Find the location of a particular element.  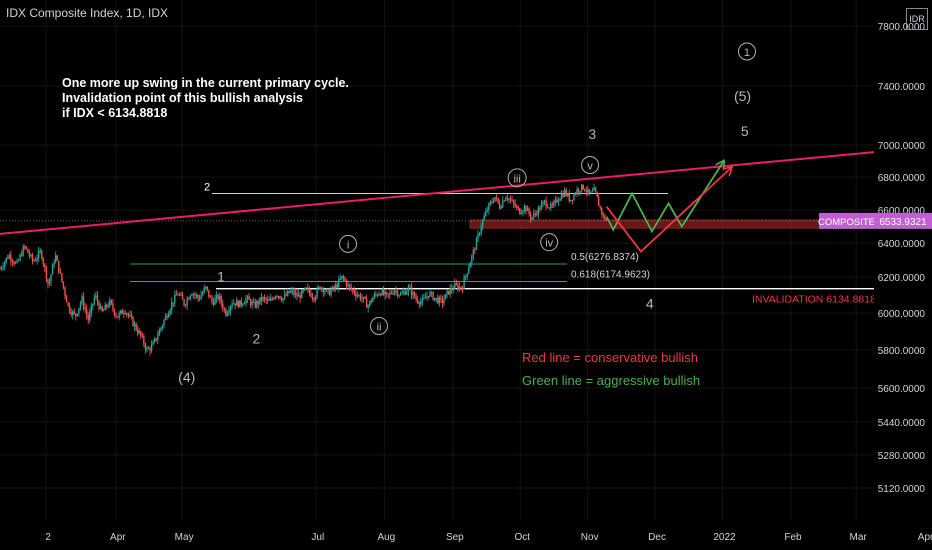

price-tick-label: 6400.0000 is located at coordinates (902, 244).